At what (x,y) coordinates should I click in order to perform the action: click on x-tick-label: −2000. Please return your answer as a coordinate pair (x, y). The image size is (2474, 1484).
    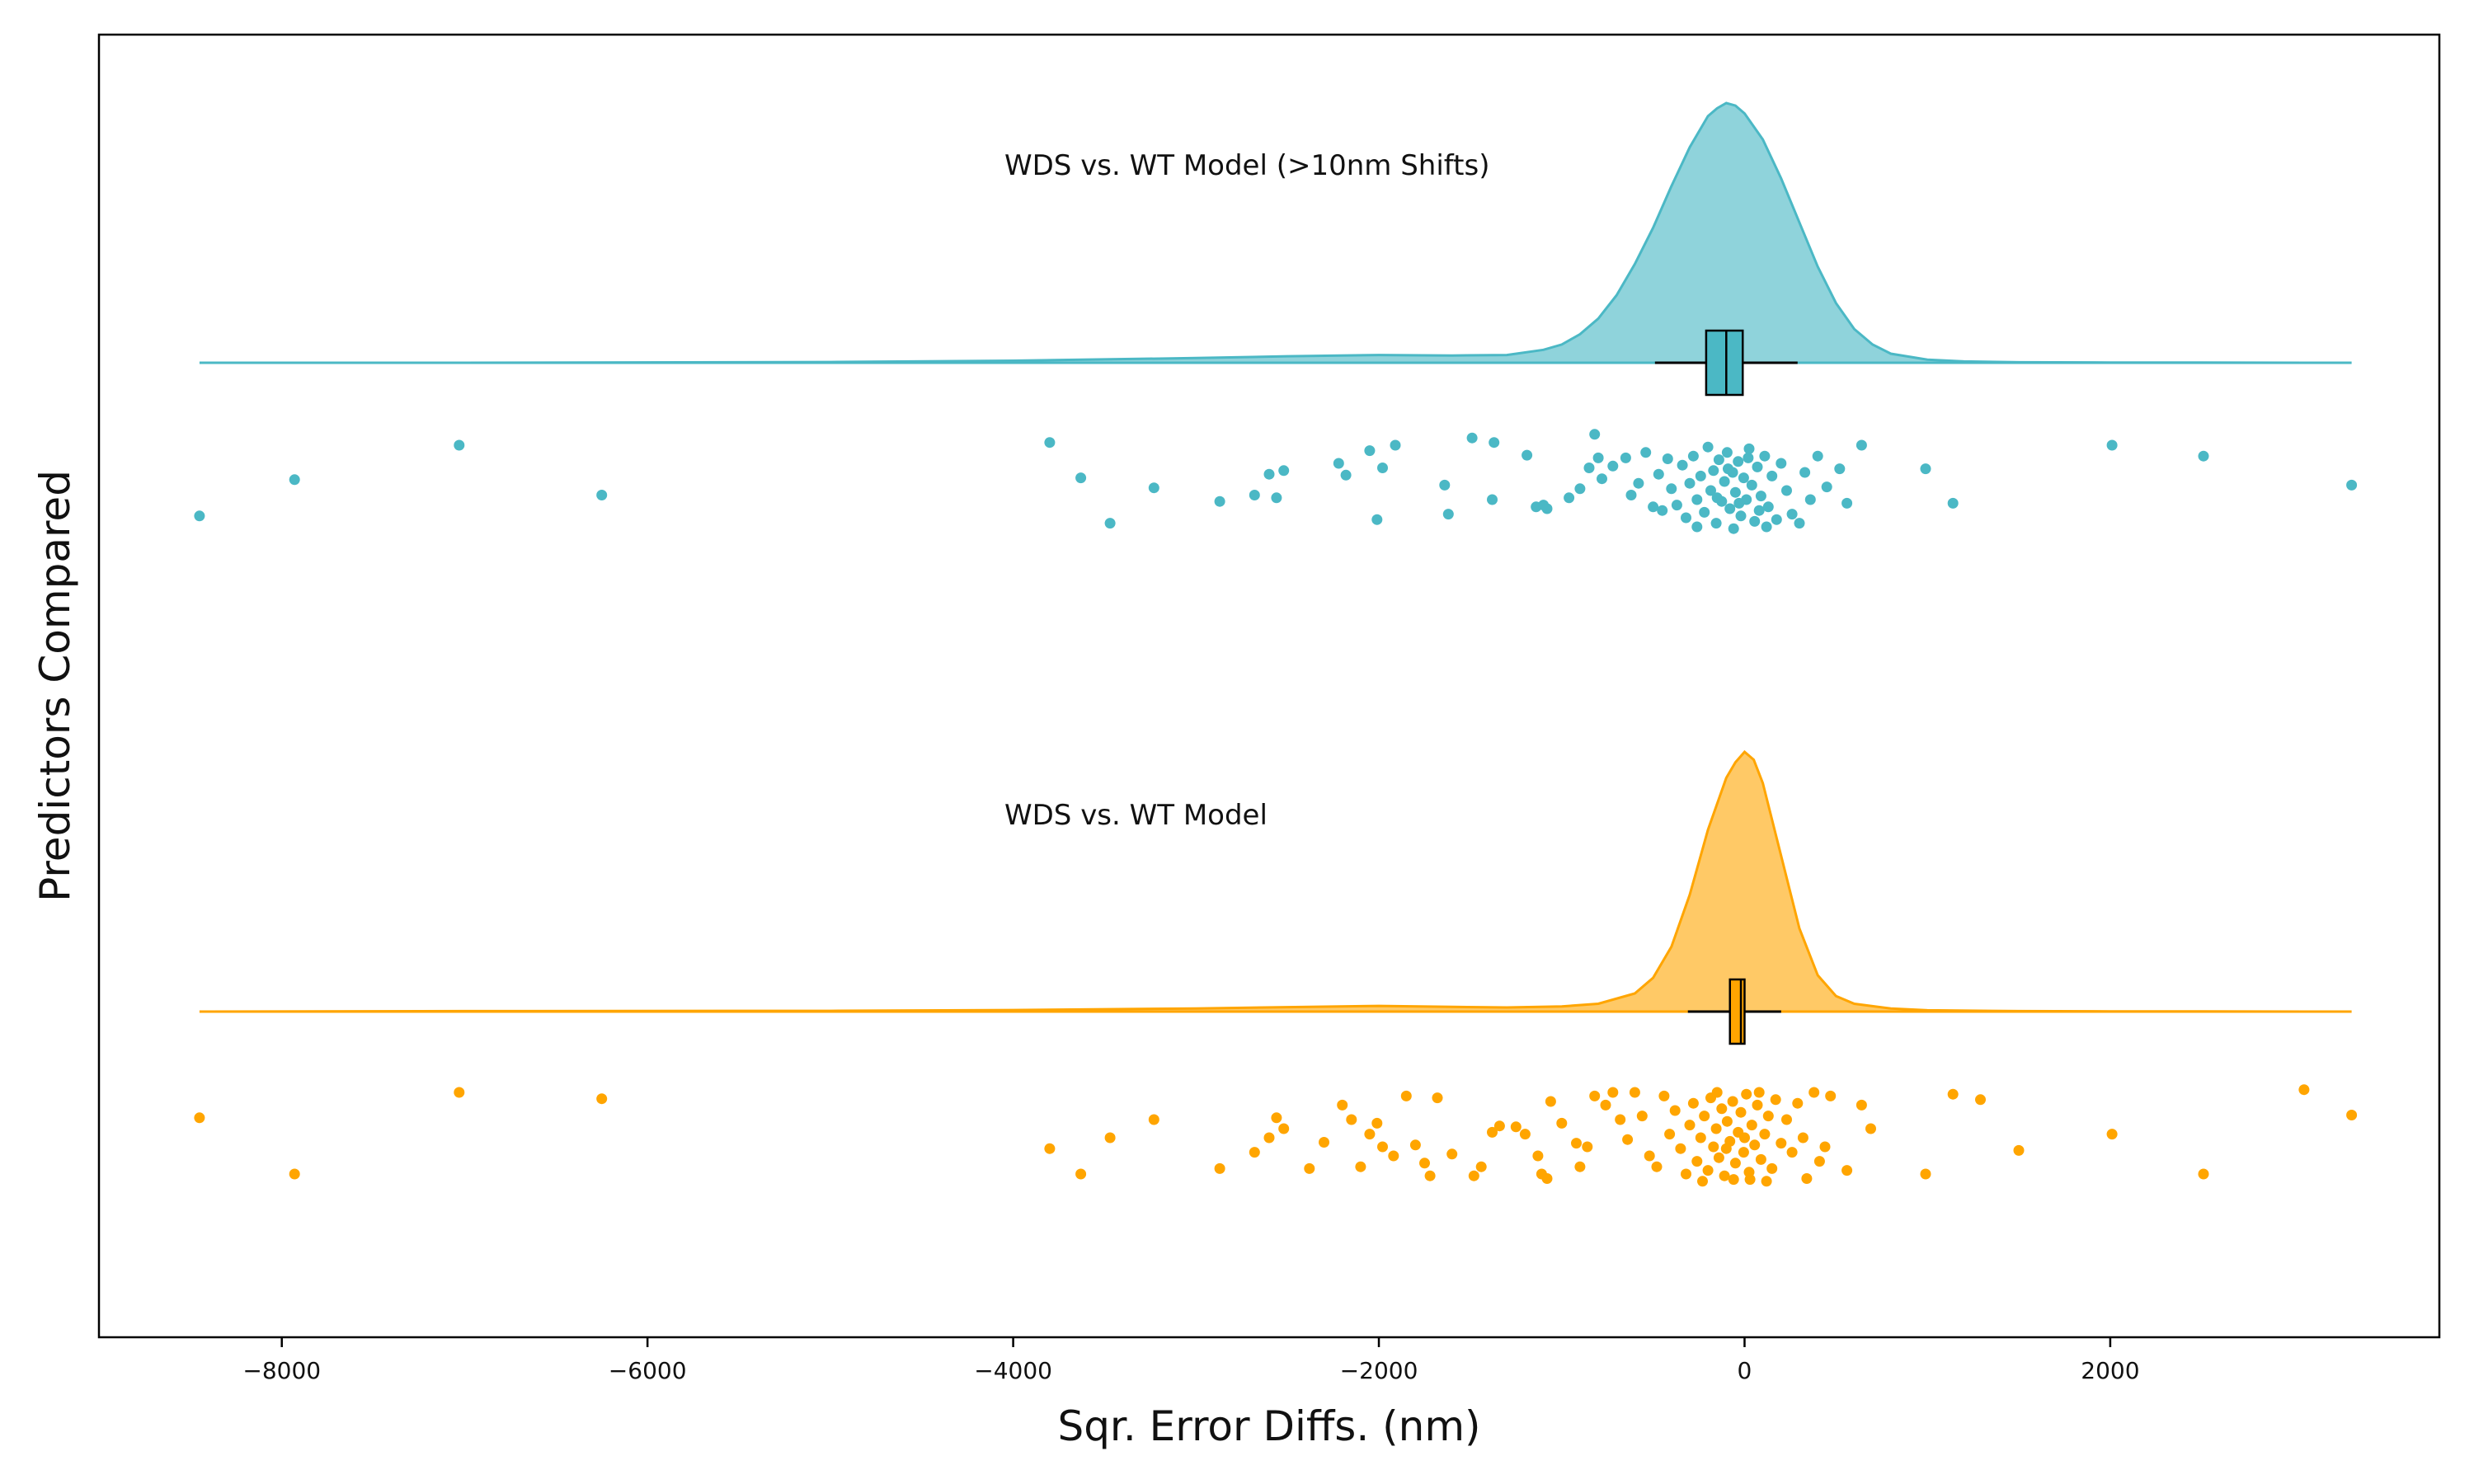
    Looking at the image, I should click on (1379, 1370).